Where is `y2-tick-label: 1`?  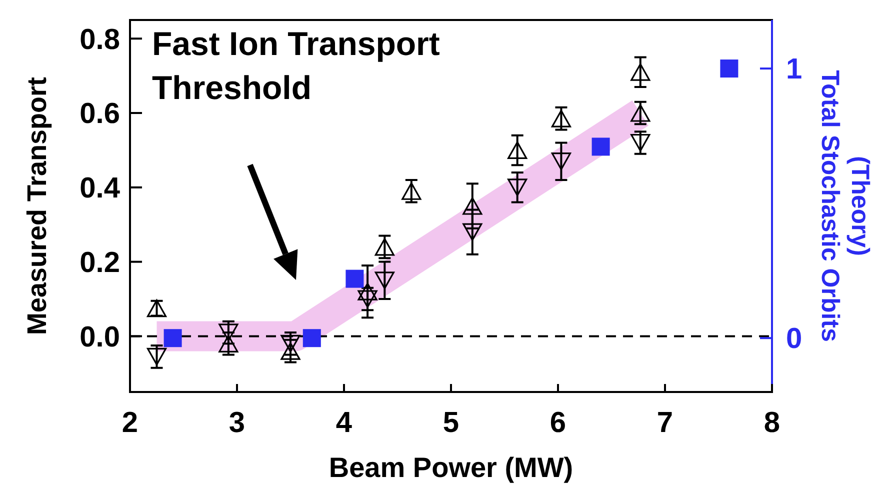
y2-tick-label: 1 is located at coordinates (794, 70).